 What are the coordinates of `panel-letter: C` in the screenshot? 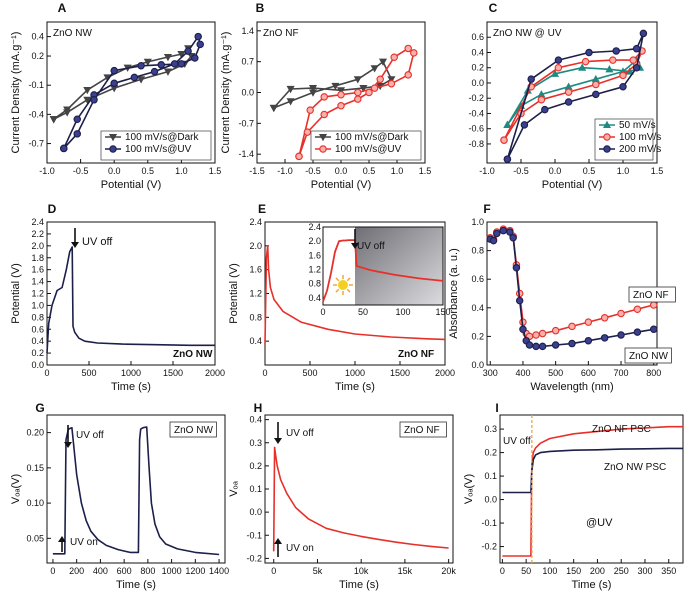 It's located at (493, 8).